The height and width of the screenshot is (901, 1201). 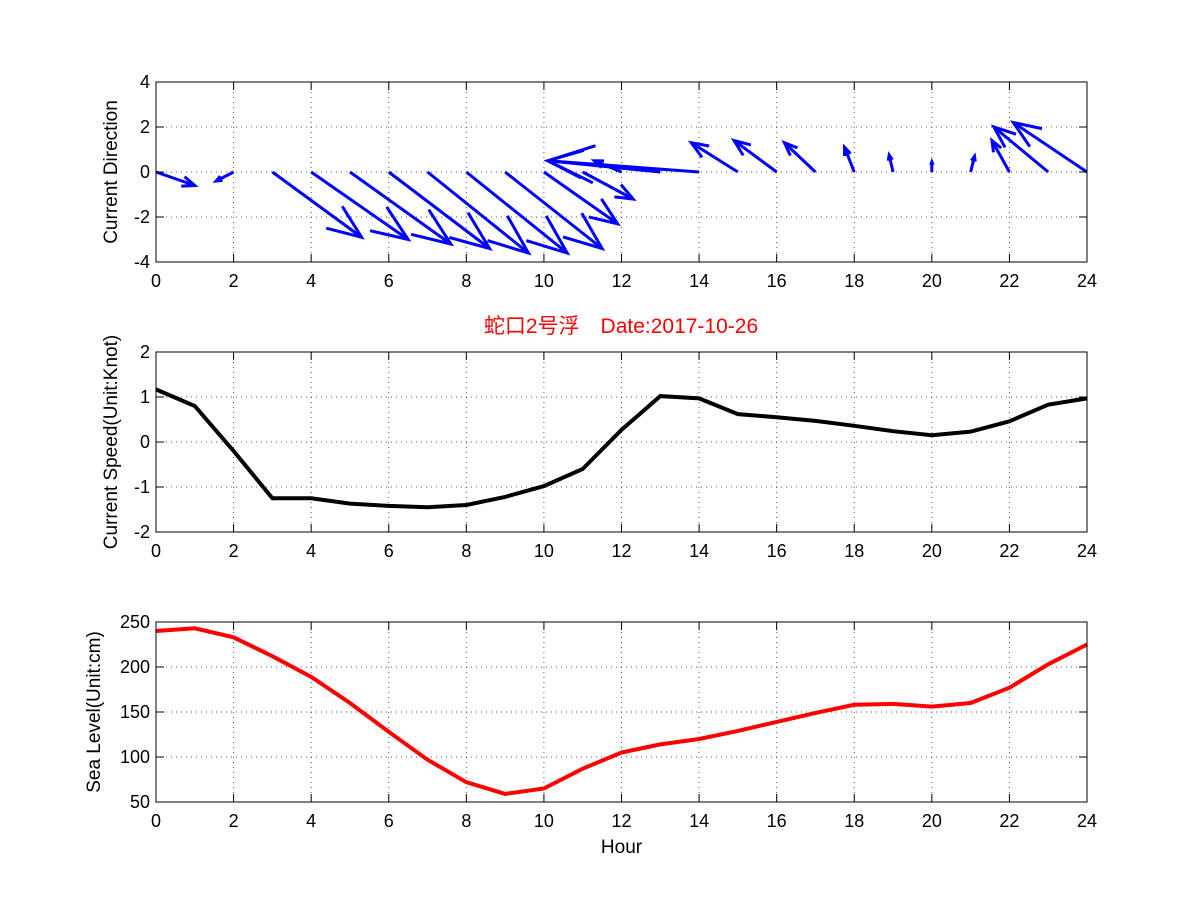 What do you see at coordinates (145, 82) in the screenshot?
I see `y-tick-label: 4` at bounding box center [145, 82].